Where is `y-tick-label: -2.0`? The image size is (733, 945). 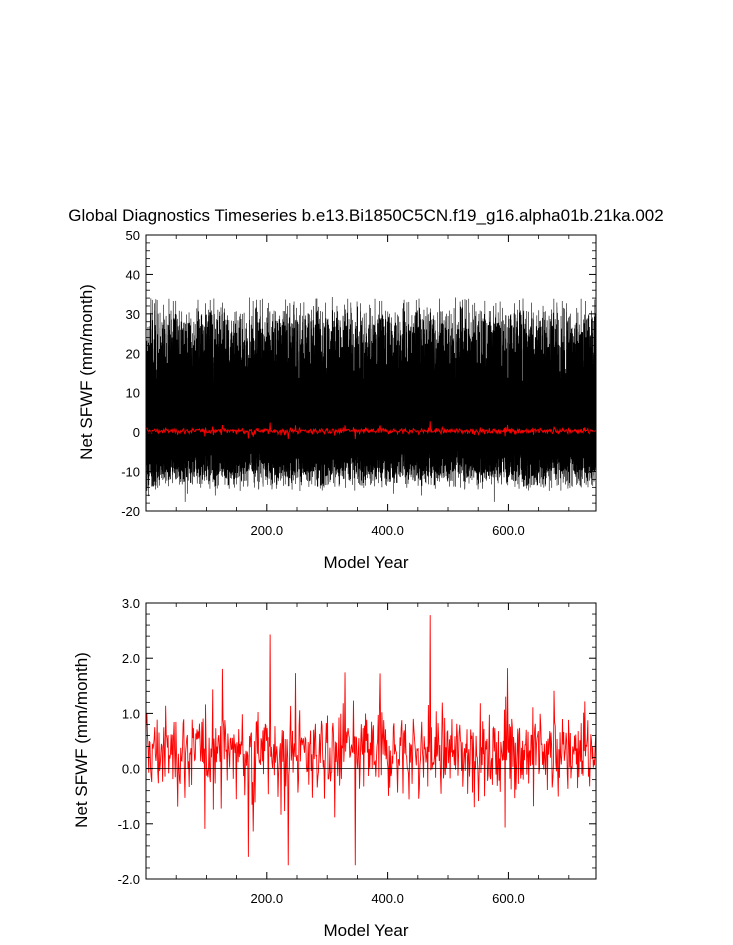 y-tick-label: -2.0 is located at coordinates (129, 879).